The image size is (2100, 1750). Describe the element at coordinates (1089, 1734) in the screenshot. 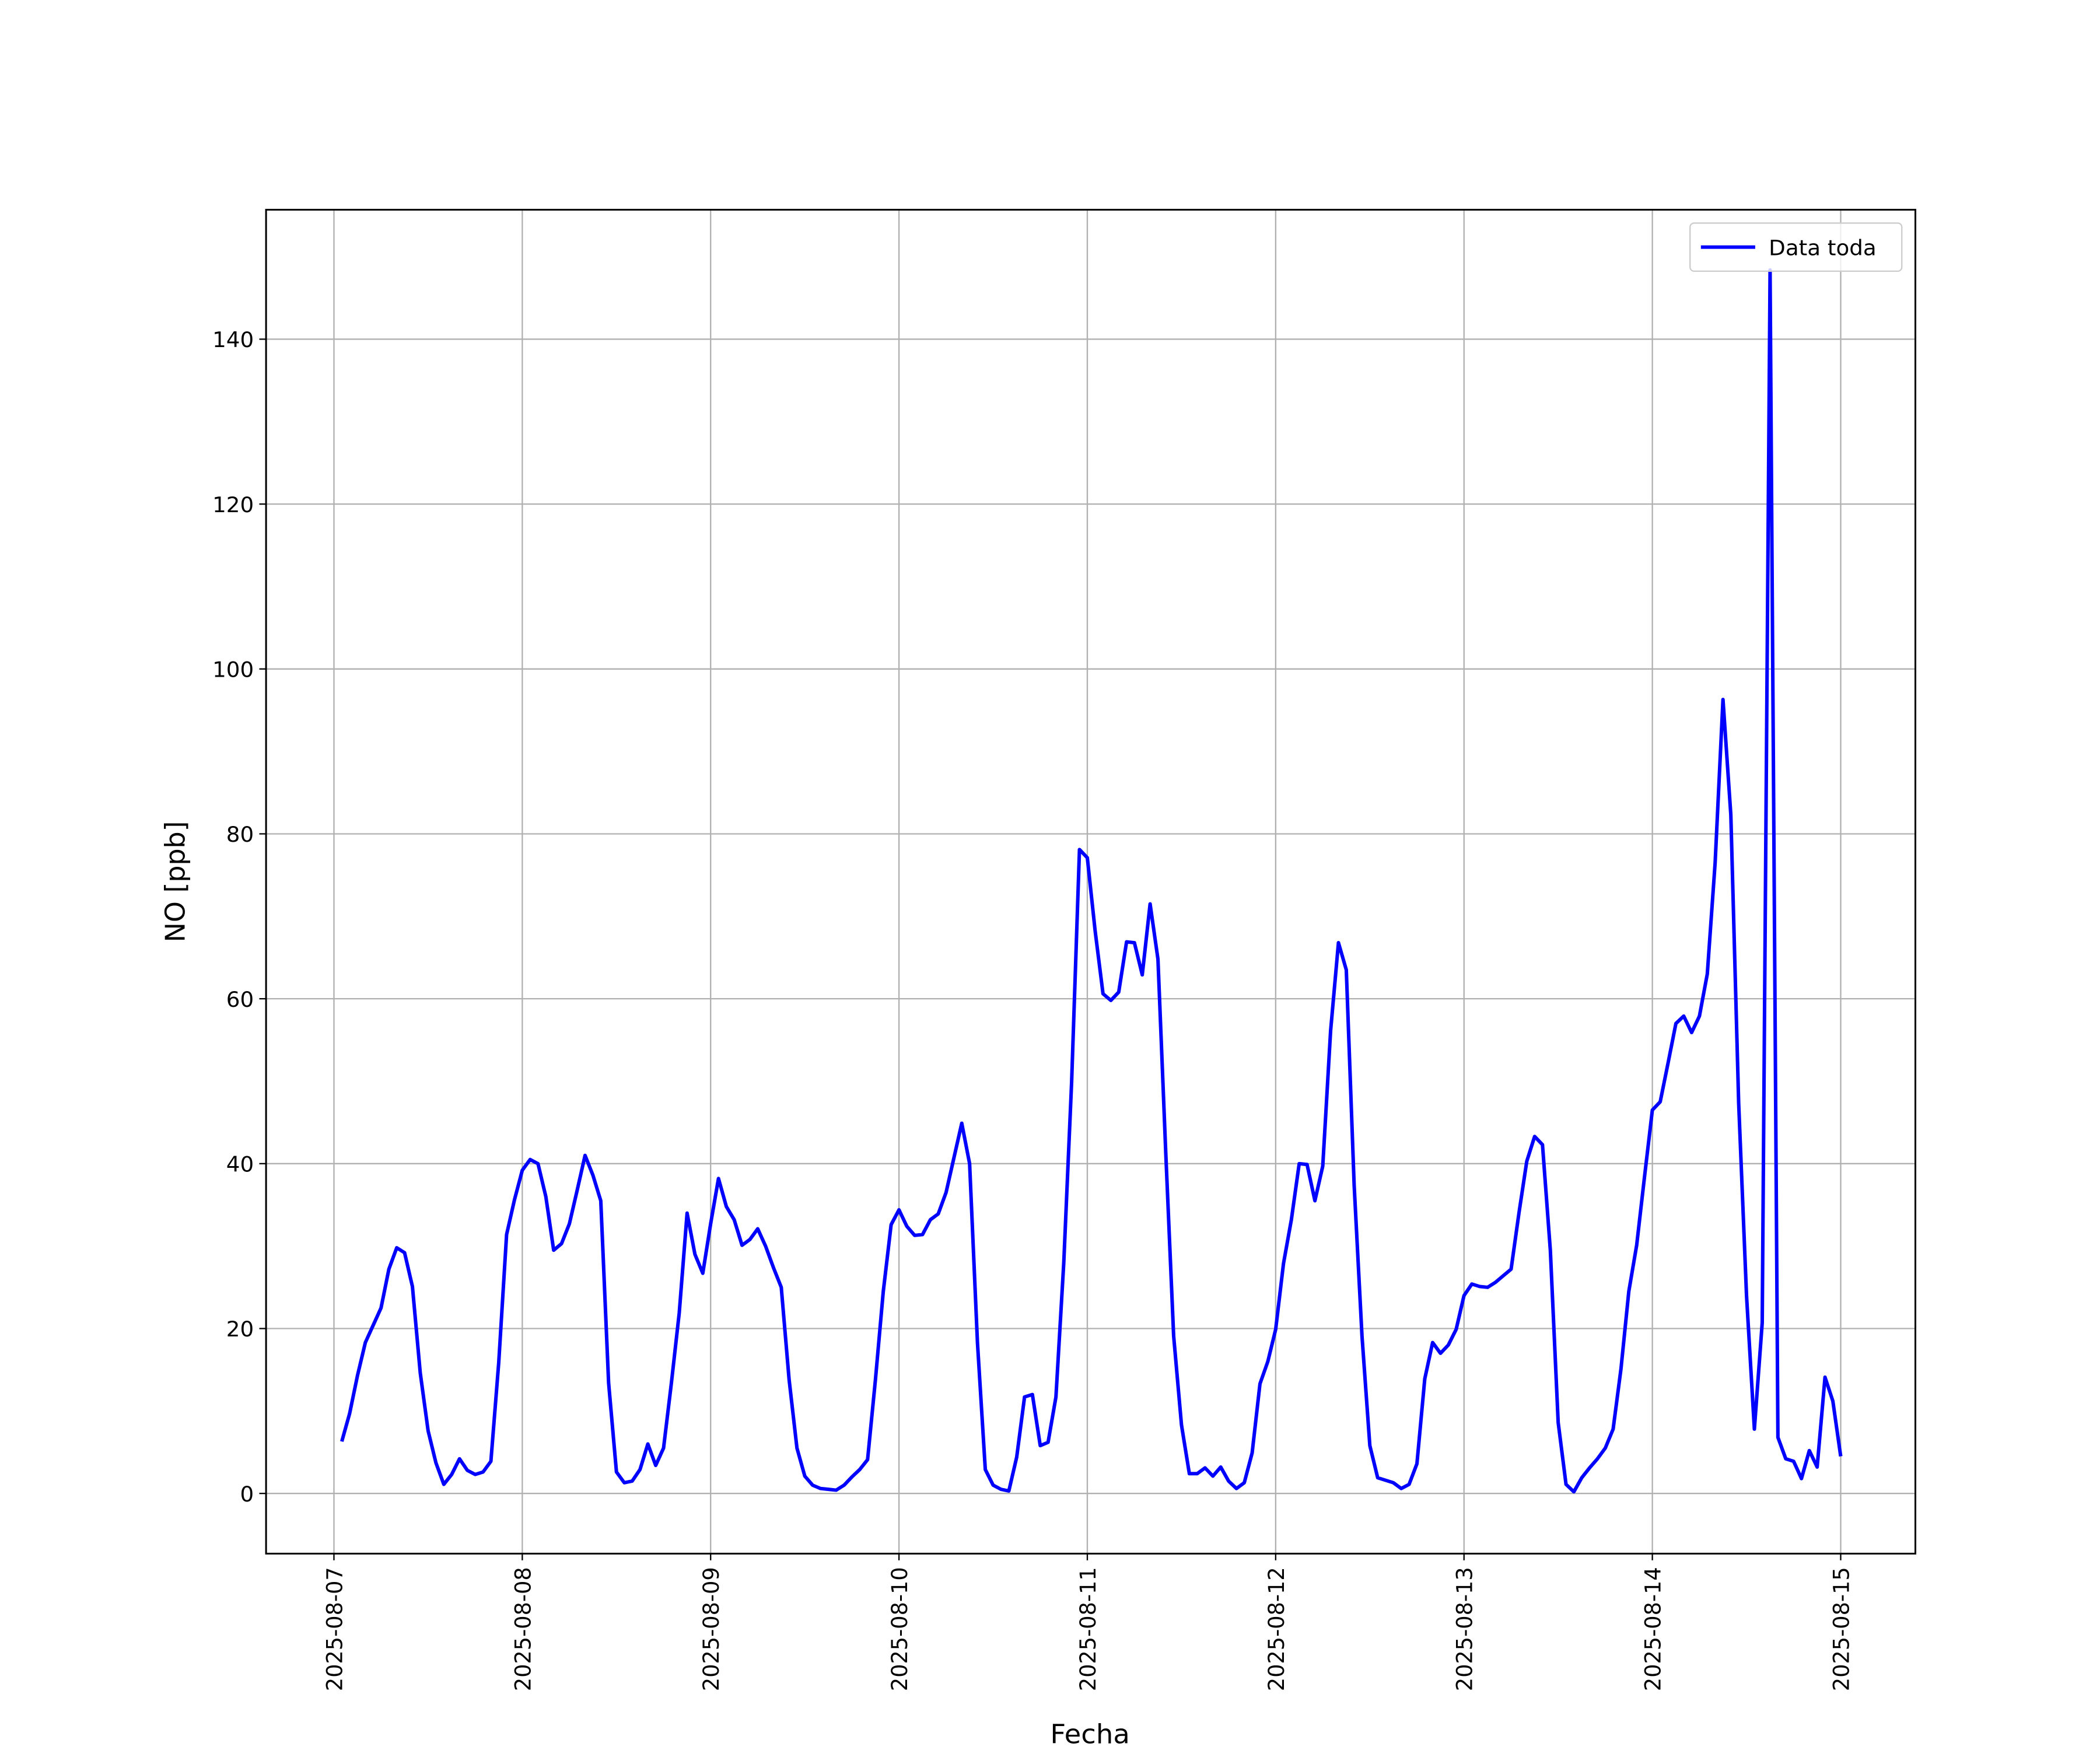

I see `x-axis-label: Fecha` at that location.